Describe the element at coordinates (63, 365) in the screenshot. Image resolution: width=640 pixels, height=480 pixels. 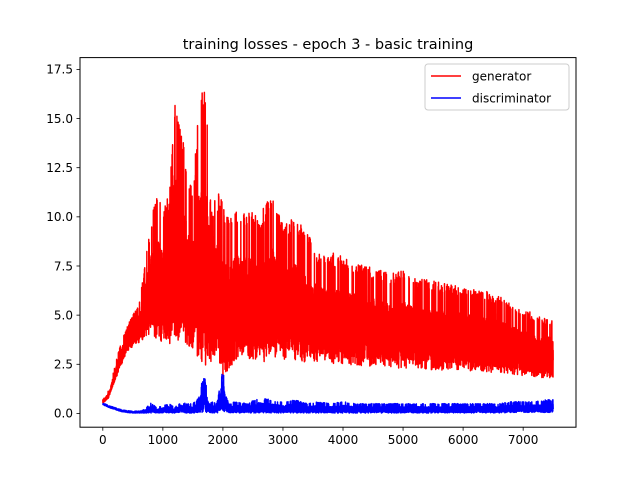
I see `y-tick-label: 2.5` at that location.